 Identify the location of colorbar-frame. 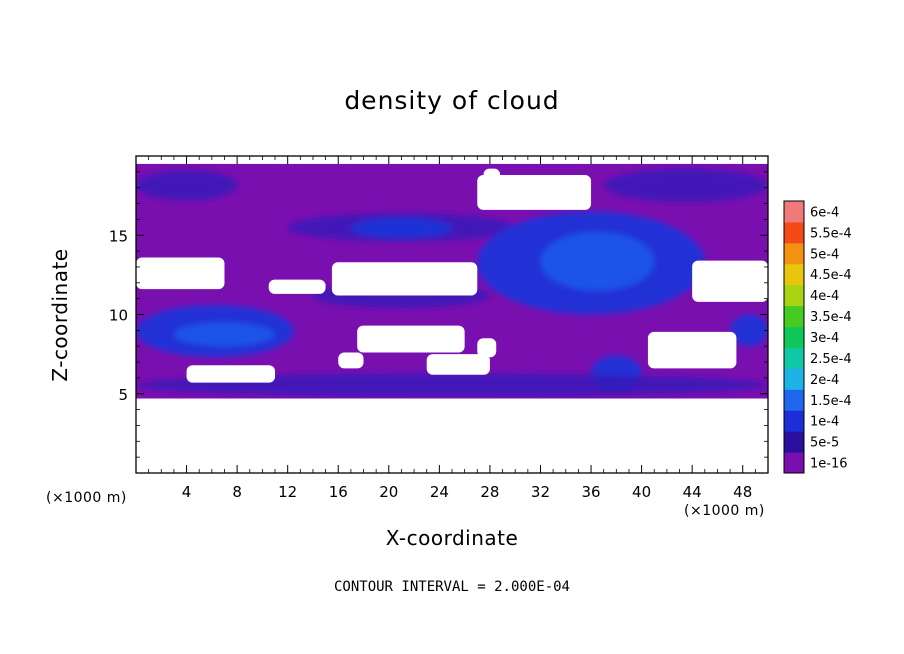
(794, 337).